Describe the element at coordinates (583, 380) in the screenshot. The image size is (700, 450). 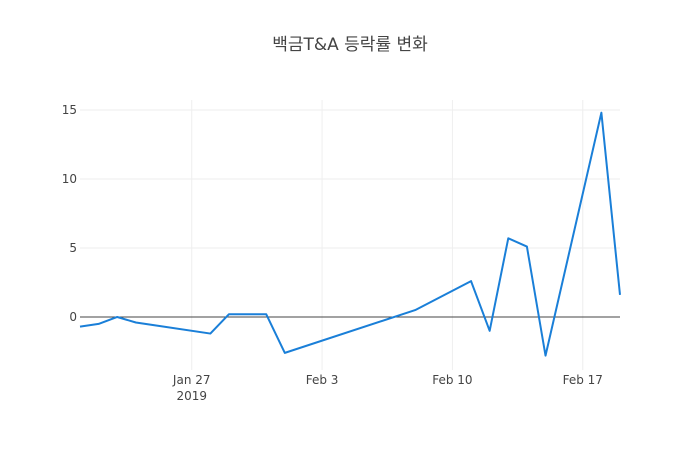
I see `x-tick-label: Feb 17` at that location.